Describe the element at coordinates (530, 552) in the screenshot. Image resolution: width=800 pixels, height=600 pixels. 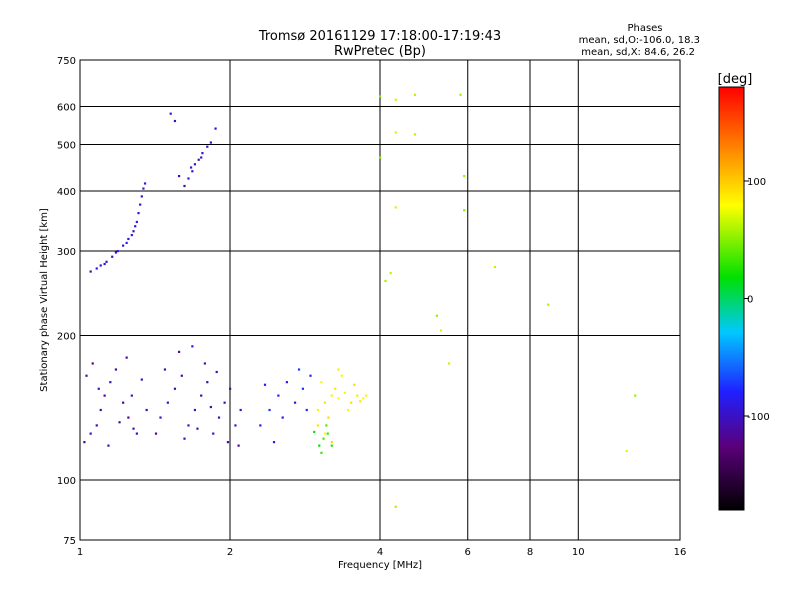
I see `x-tick-label: 8` at that location.